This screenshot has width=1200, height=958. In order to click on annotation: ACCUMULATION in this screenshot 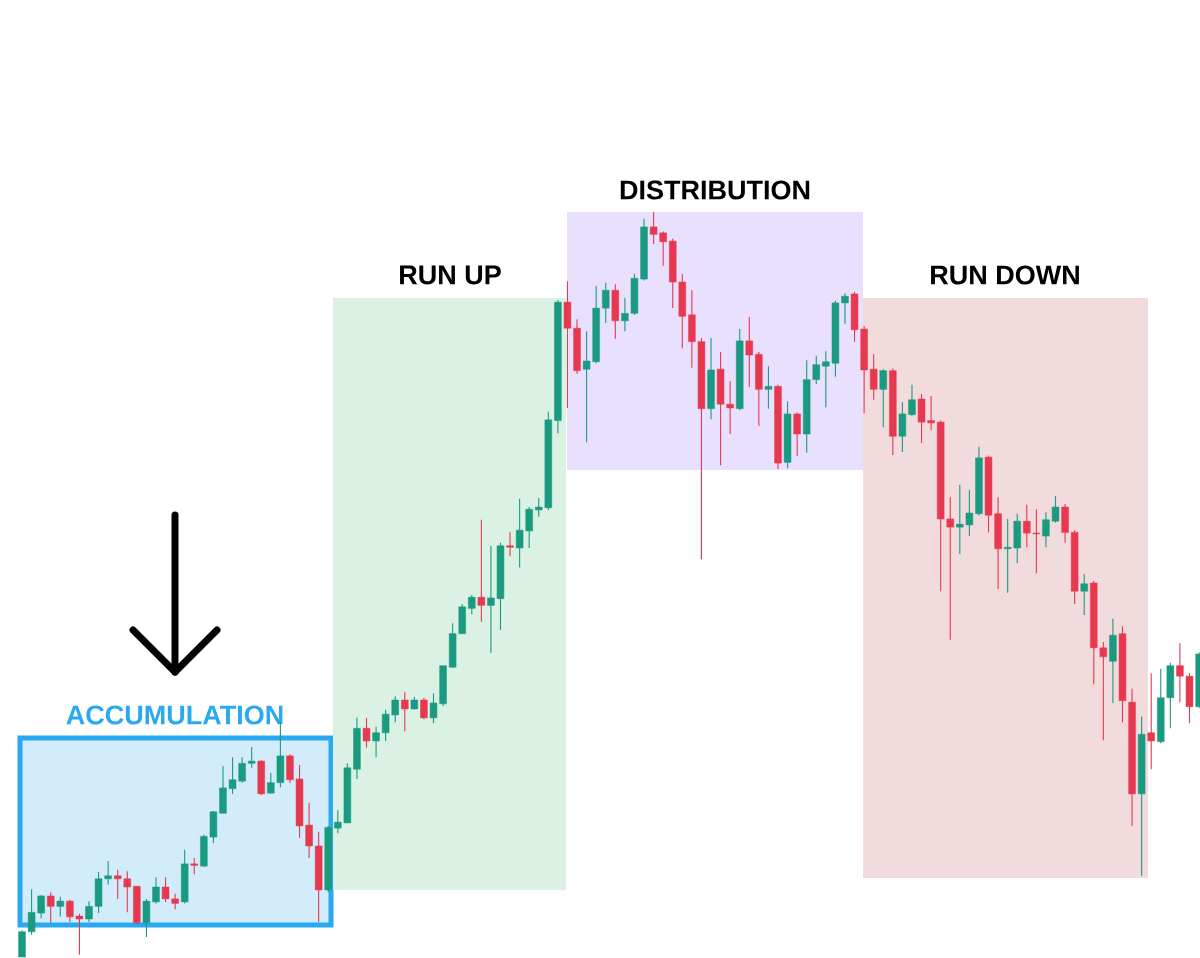, I will do `click(174, 715)`.